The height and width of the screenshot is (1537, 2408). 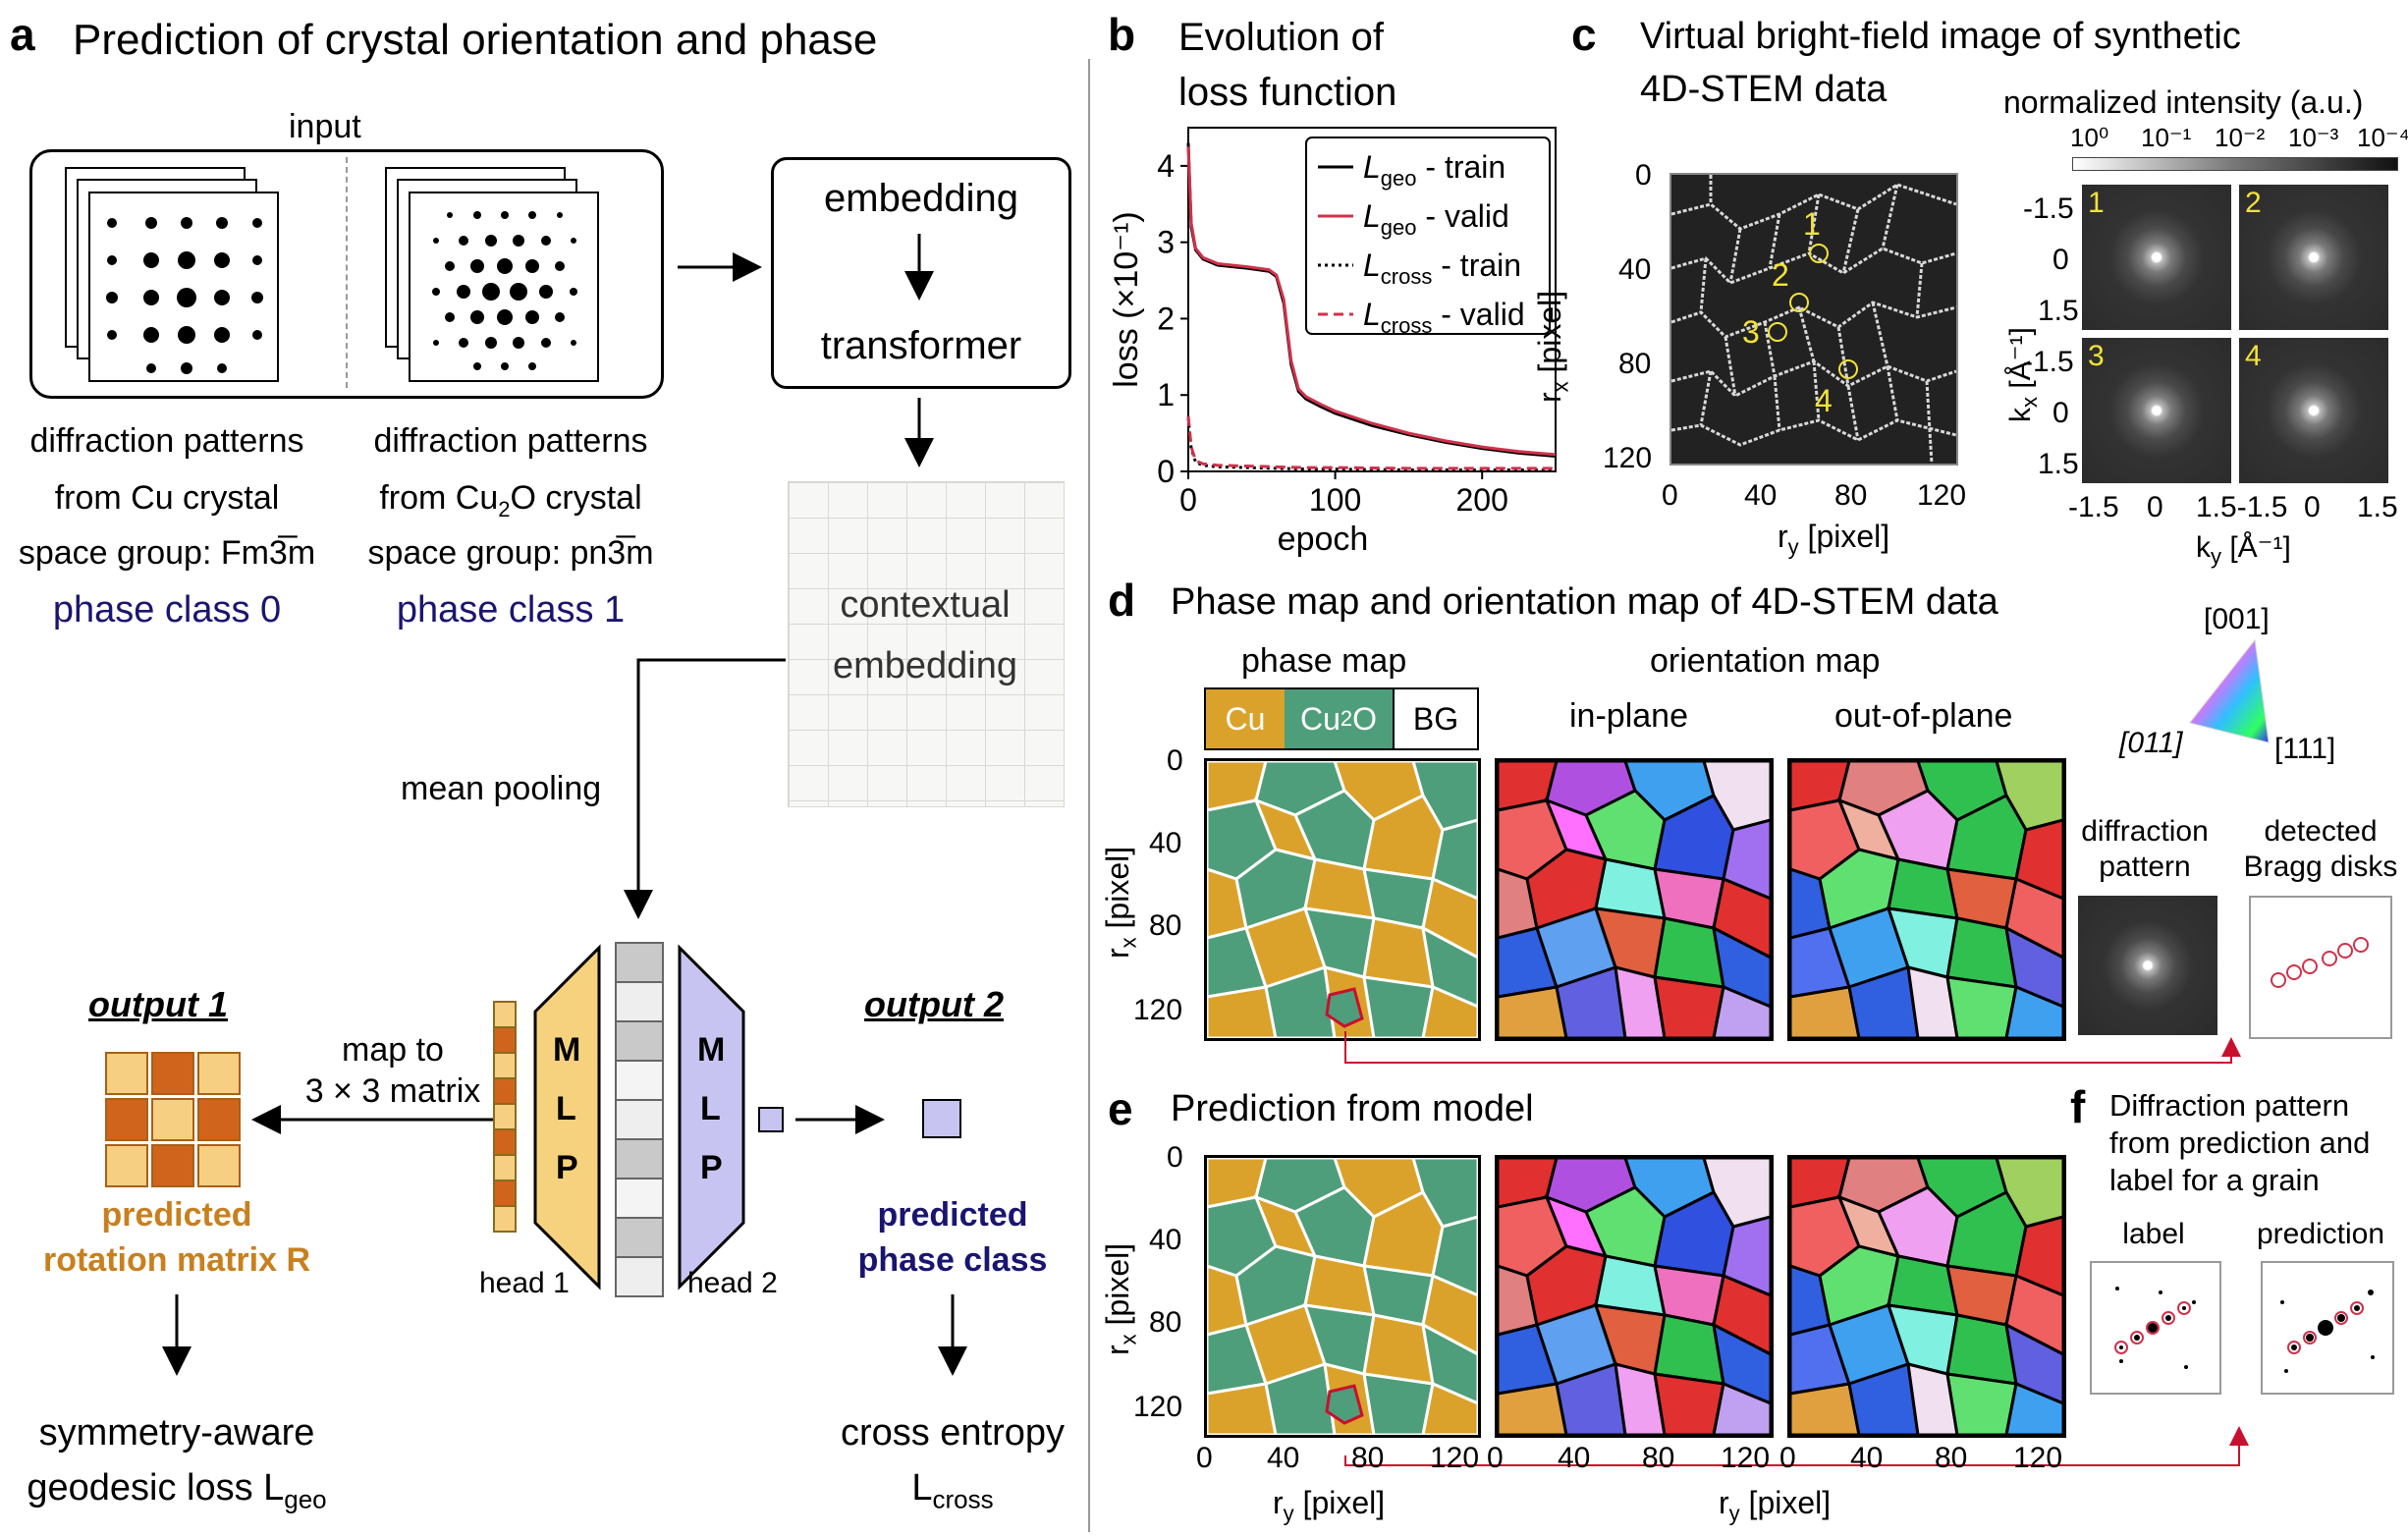 I want to click on k-xtick-1: -1.5, so click(x=2094, y=507).